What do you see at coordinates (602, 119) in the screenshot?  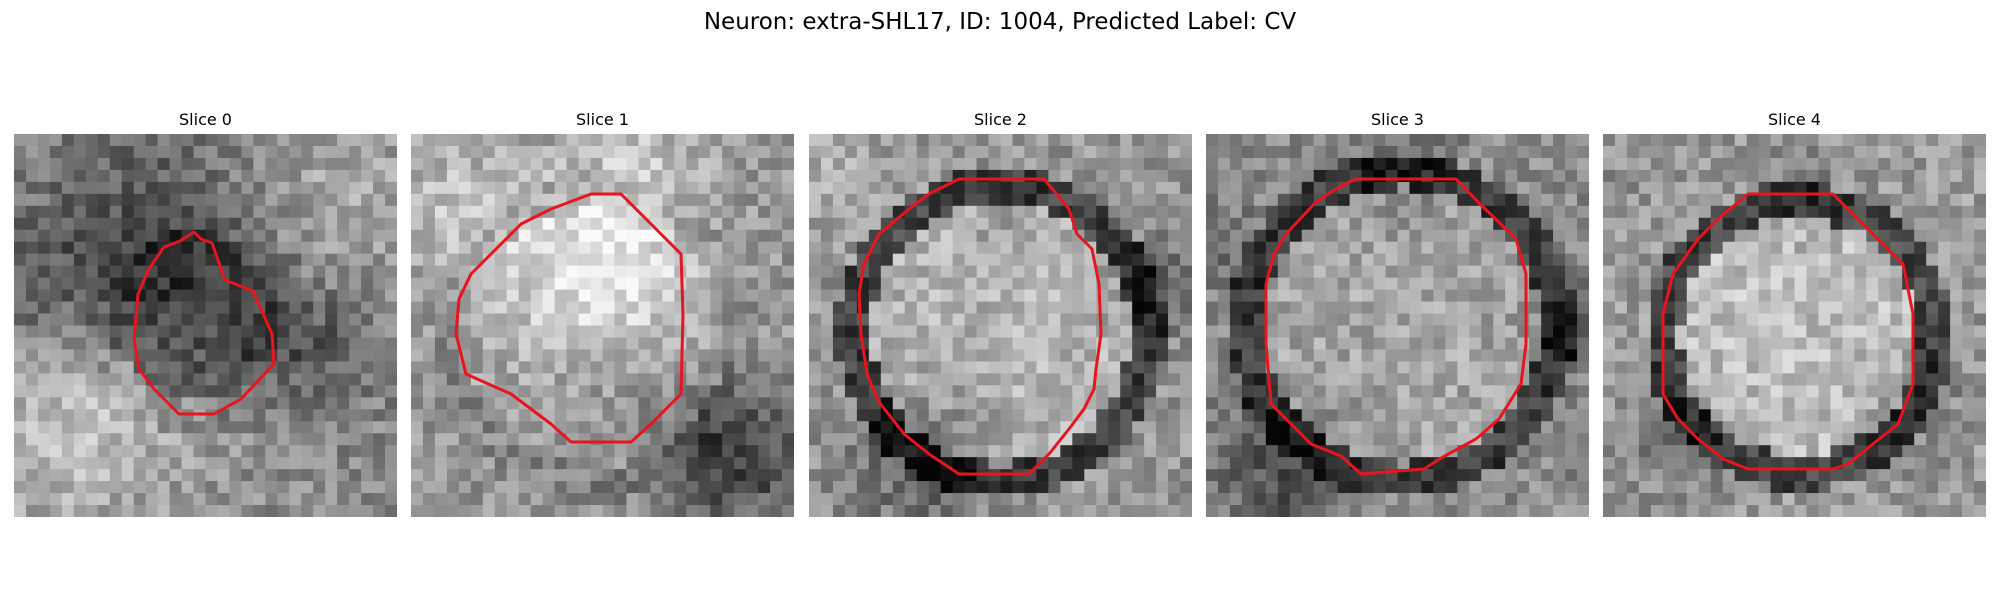 I see `slice-title: Slice 1` at bounding box center [602, 119].